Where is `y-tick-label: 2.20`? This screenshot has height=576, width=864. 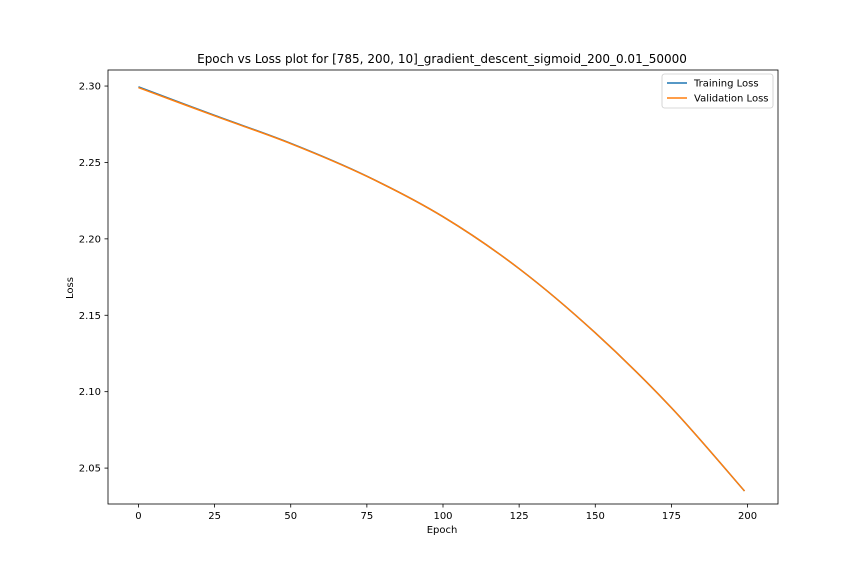
y-tick-label: 2.20 is located at coordinates (90, 239).